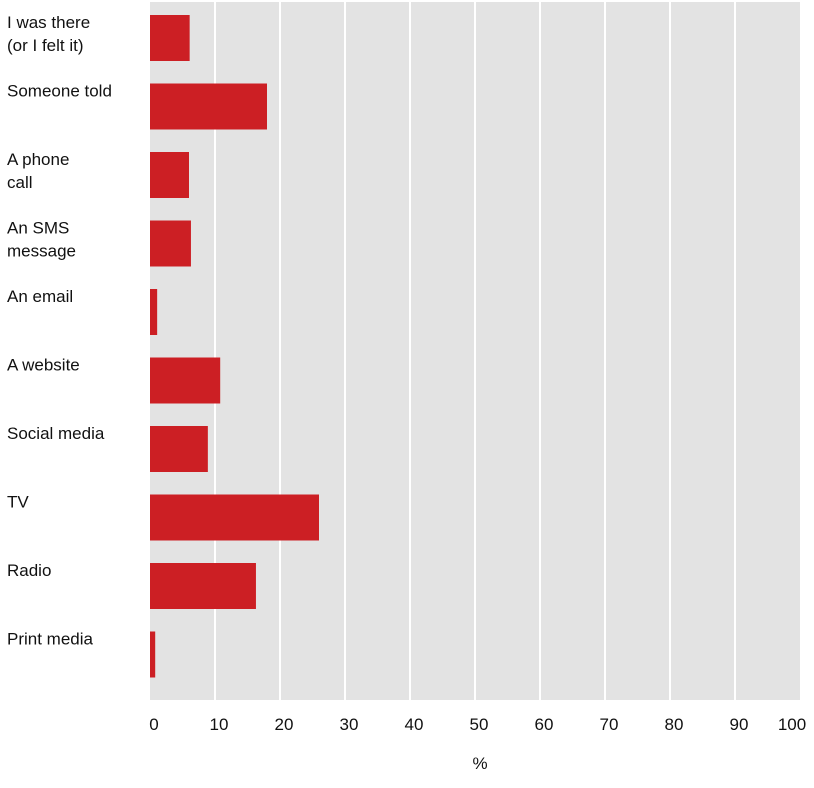  I want to click on x-tick-label: 50, so click(479, 724).